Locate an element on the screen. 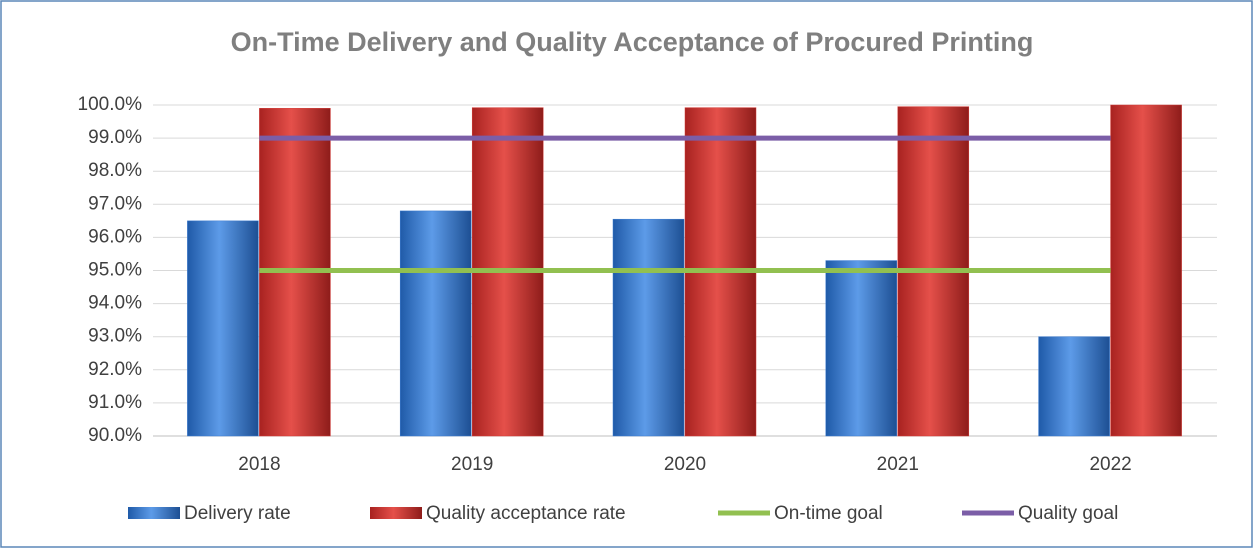 This screenshot has width=1253, height=548. y-tick-label: 91.0% is located at coordinates (115, 402).